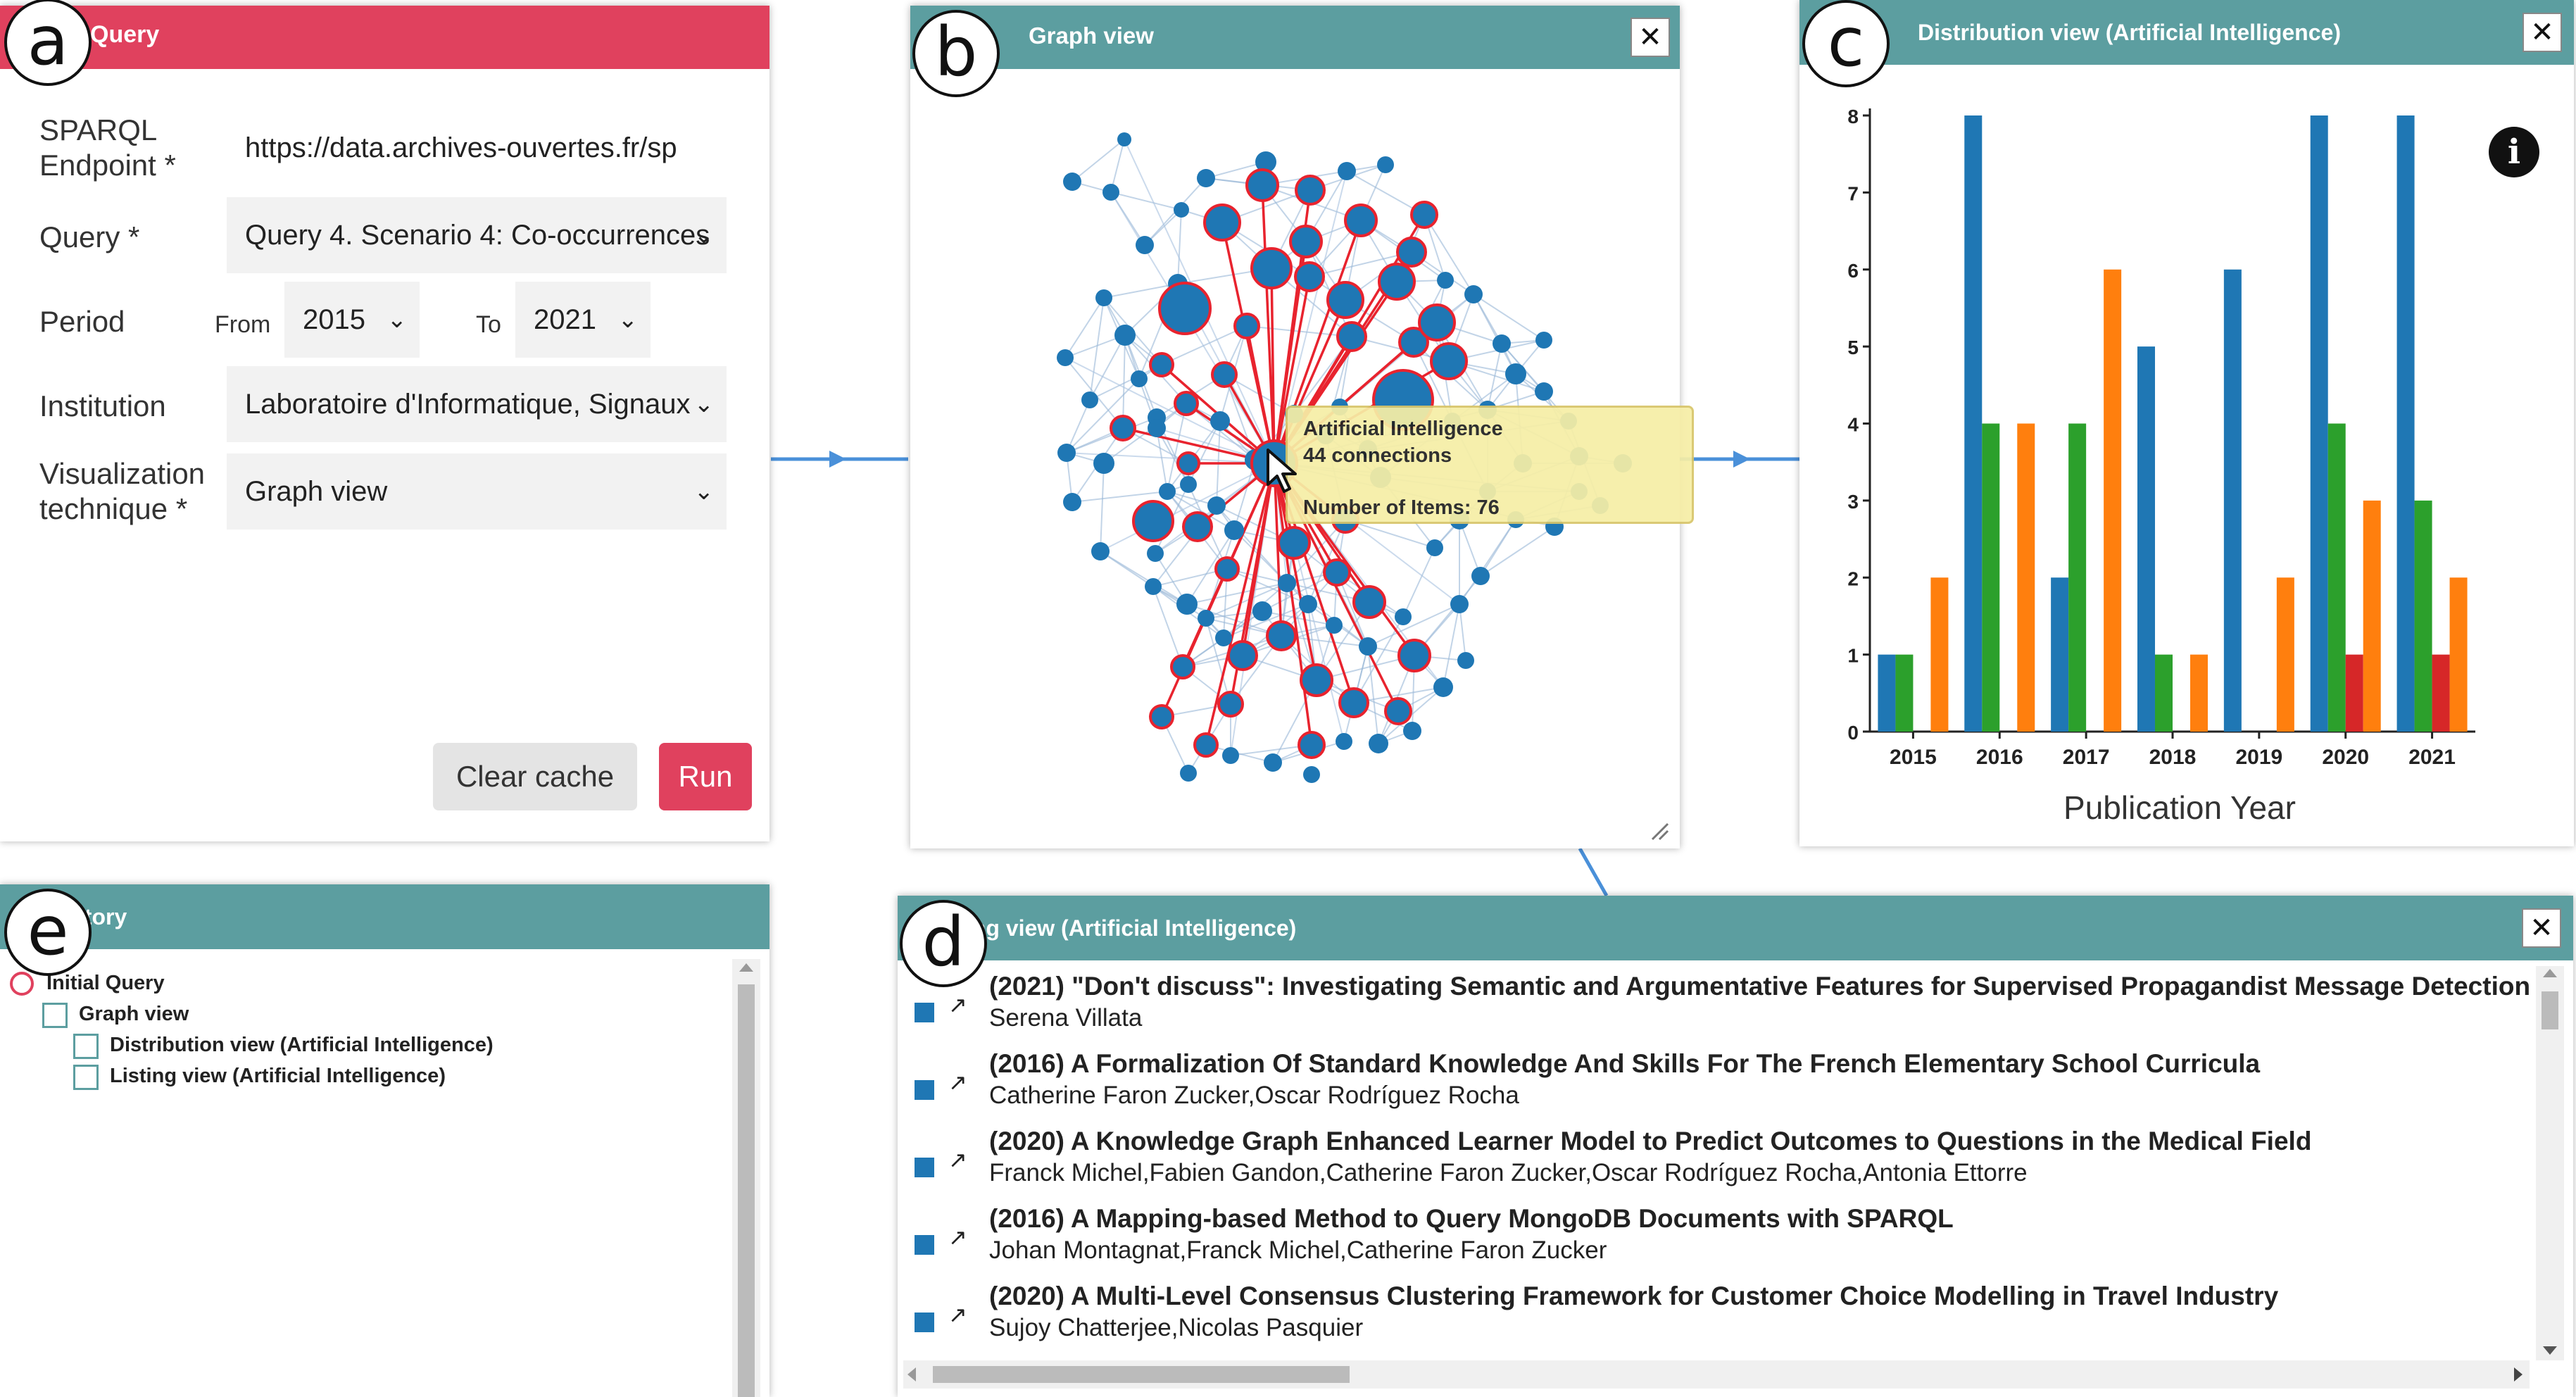 This screenshot has height=1397, width=2576. What do you see at coordinates (706, 776) in the screenshot?
I see `run-button: Run` at bounding box center [706, 776].